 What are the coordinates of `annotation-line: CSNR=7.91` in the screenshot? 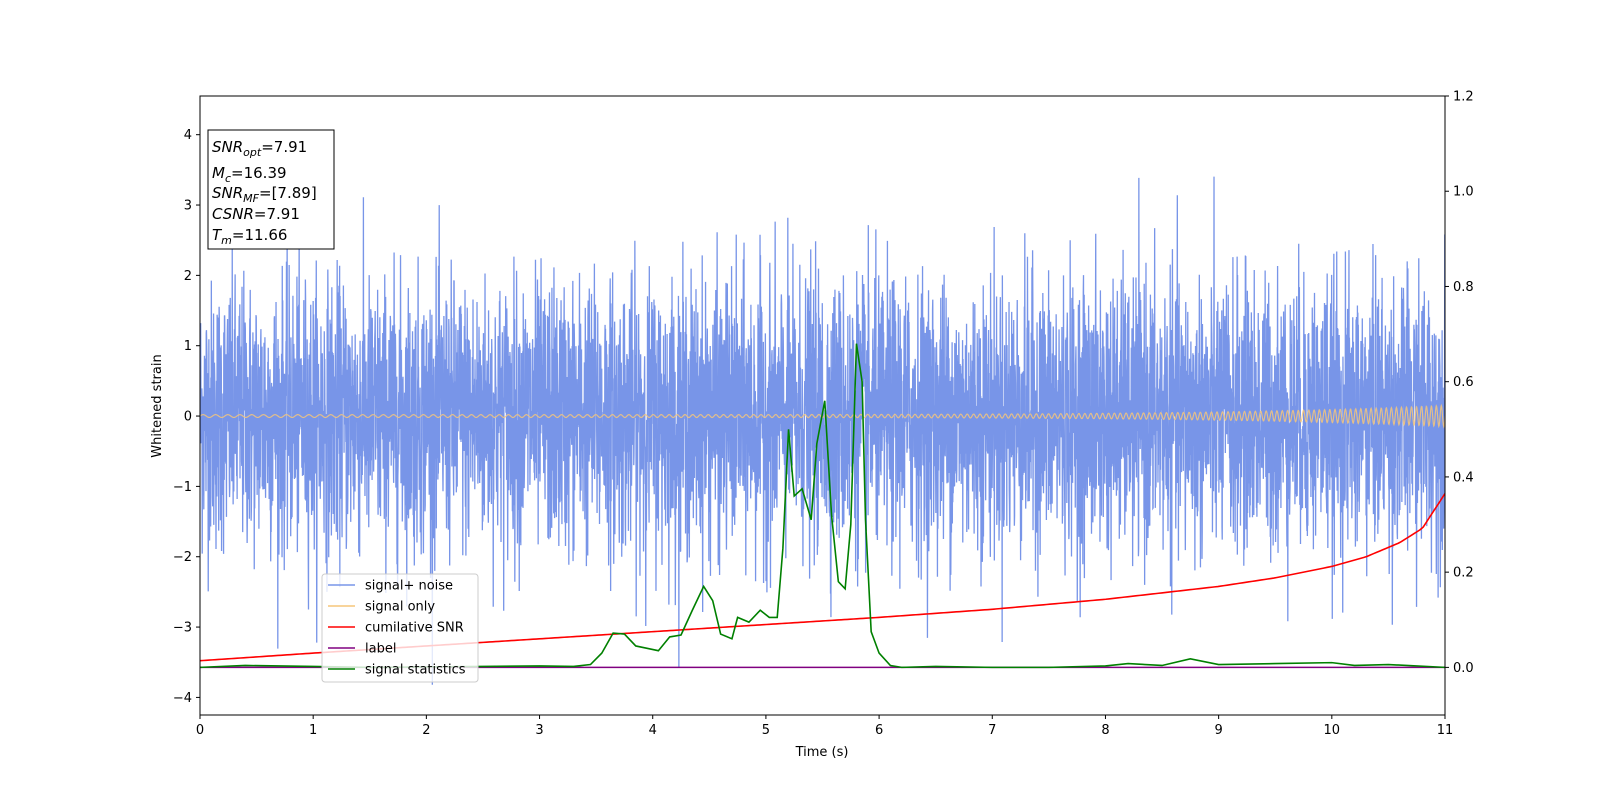 It's located at (256, 214).